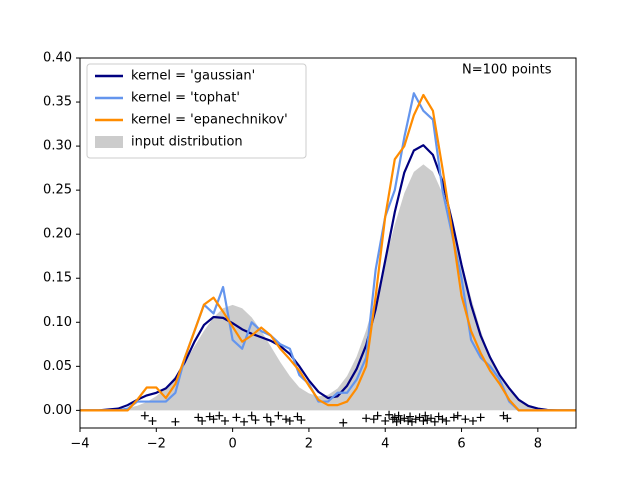 The width and height of the screenshot is (640, 480). What do you see at coordinates (57, 366) in the screenshot?
I see `y-tick-label: 0.05` at bounding box center [57, 366].